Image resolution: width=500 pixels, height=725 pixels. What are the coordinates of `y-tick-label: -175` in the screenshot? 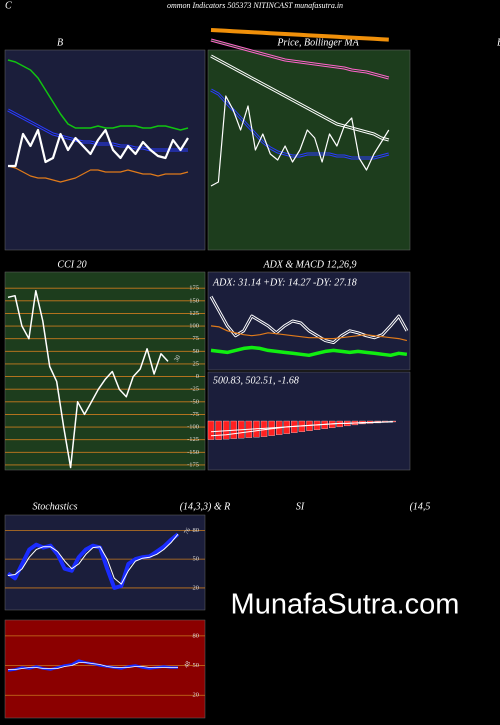 It's located at (193, 464).